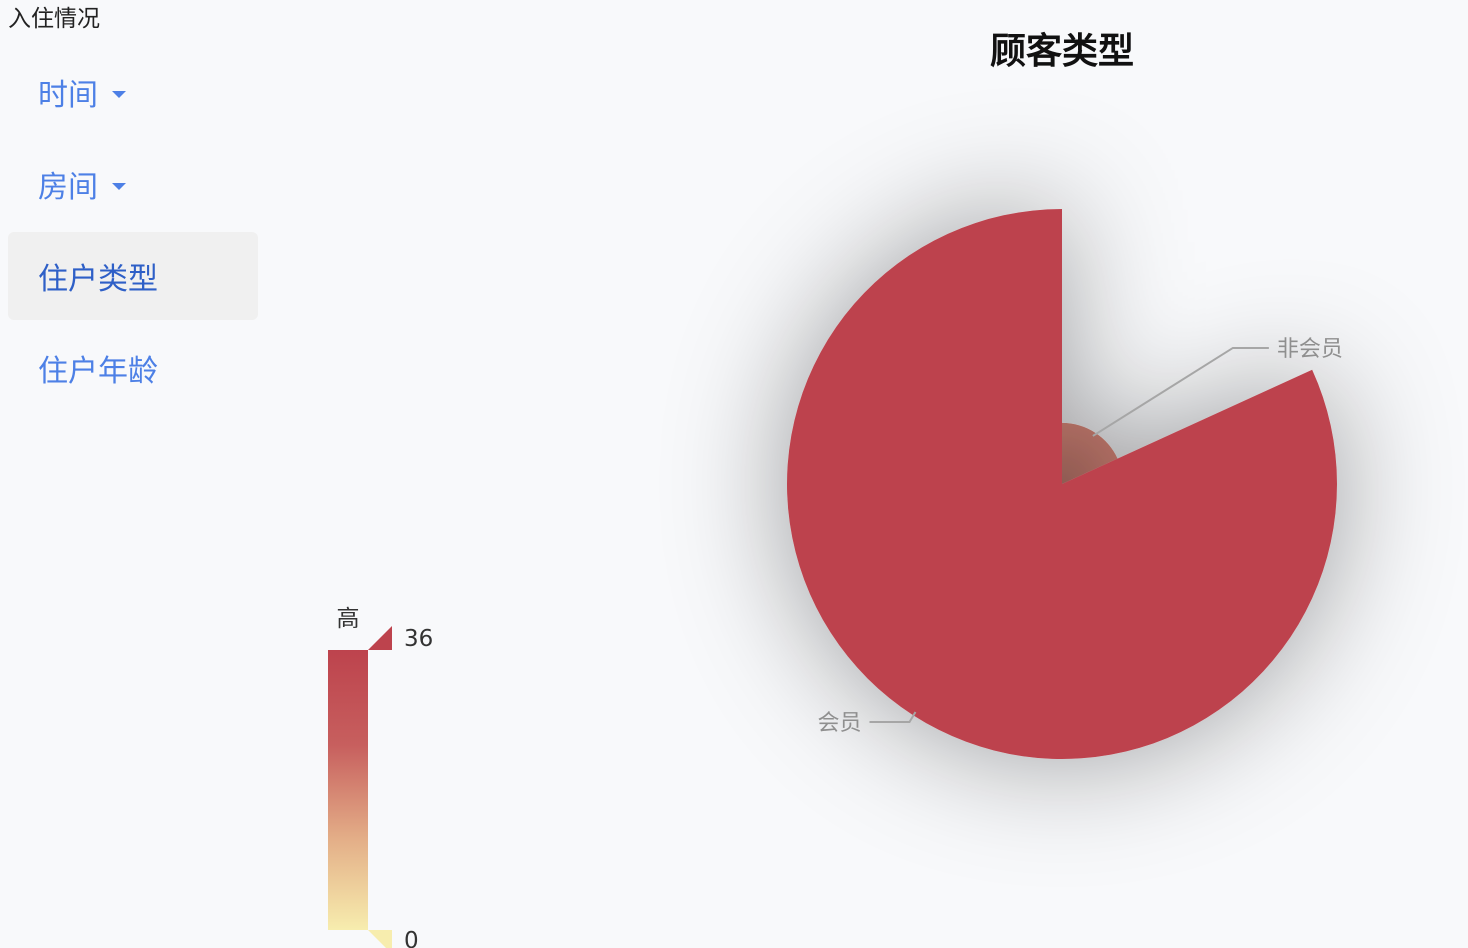  I want to click on sidebar-menu: 时间 房间 住户类型 住户年龄, so click(133, 232).